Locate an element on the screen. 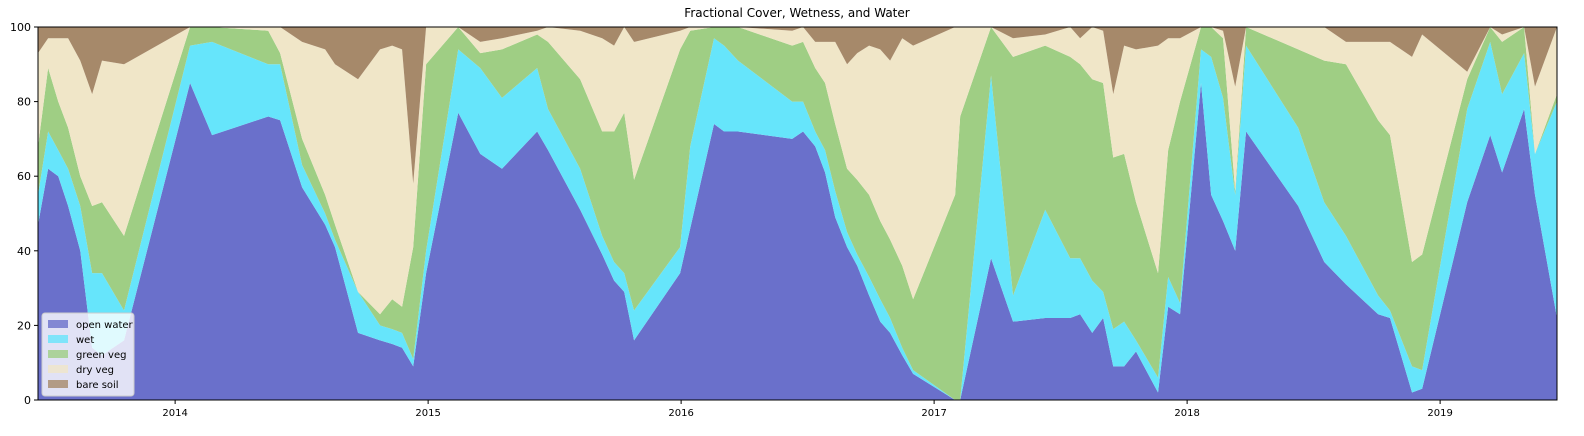 This screenshot has height=436, width=1584. x-tick-label: 2015 is located at coordinates (427, 413).